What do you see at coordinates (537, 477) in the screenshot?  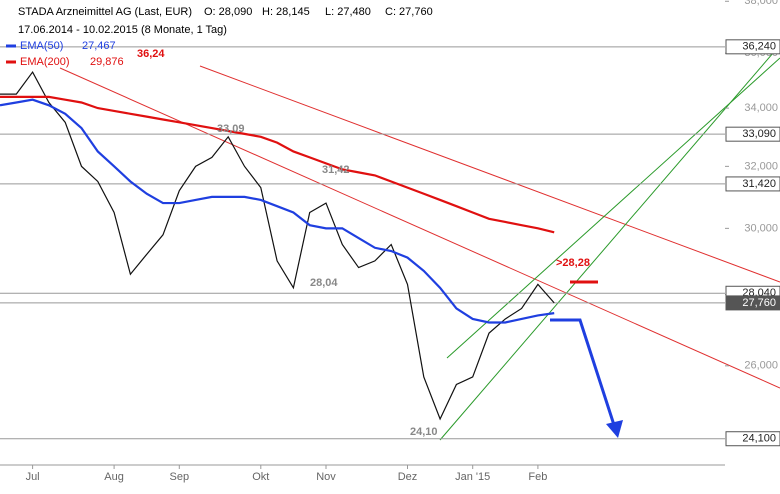 I see `x-tick-label: Feb` at bounding box center [537, 477].